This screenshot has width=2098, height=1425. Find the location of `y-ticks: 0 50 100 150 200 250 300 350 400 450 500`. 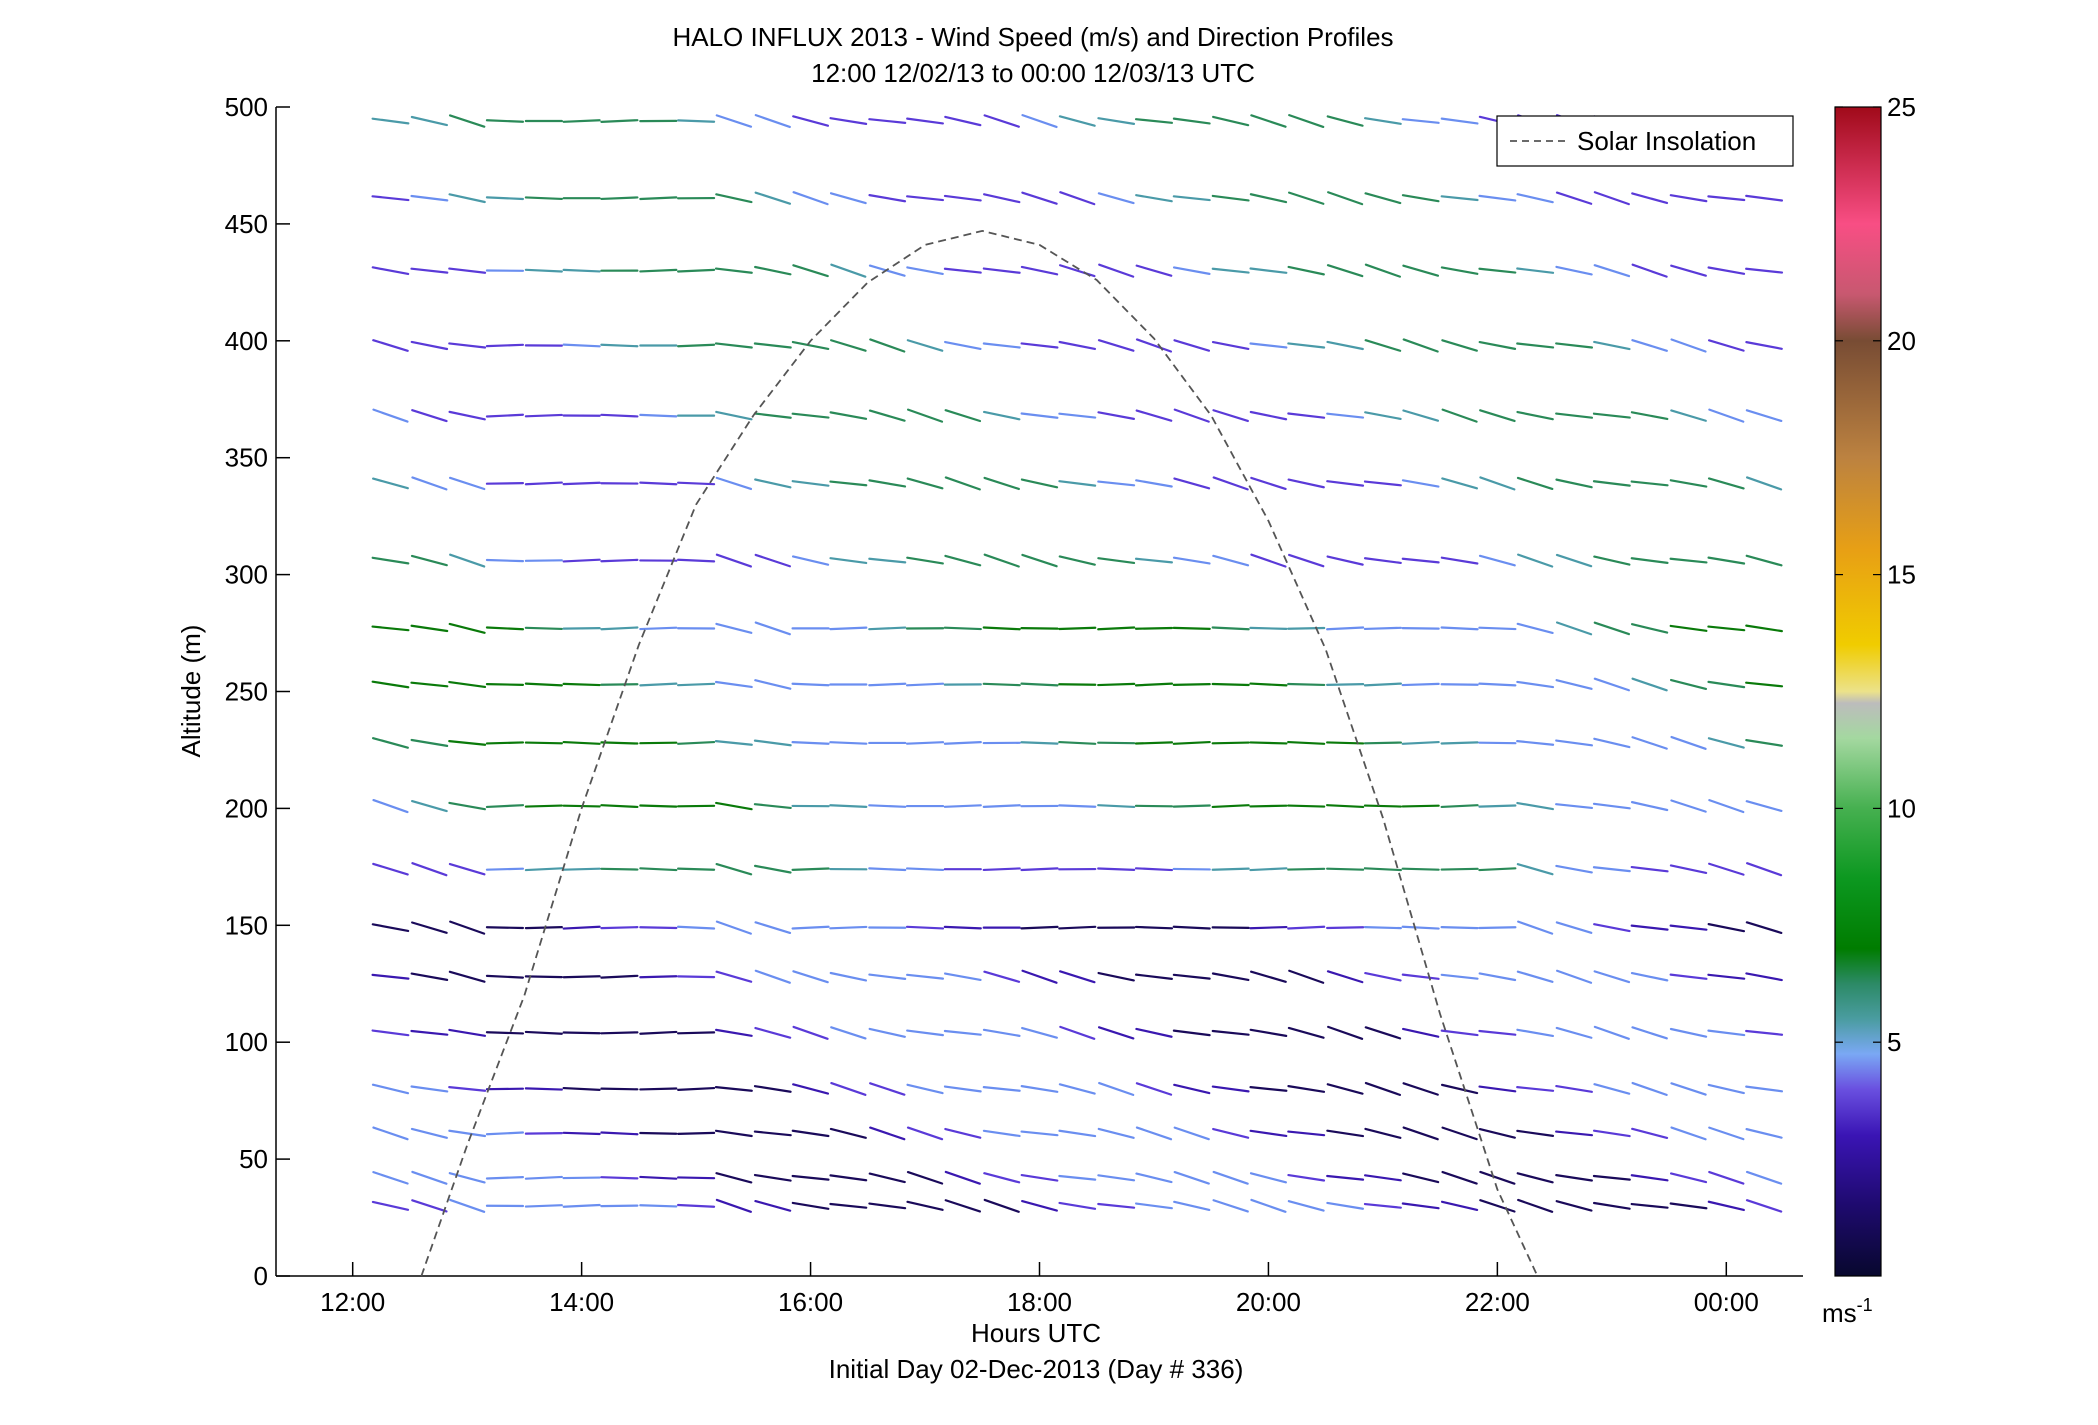

y-ticks: 0 50 100 150 200 250 300 350 400 450 500 is located at coordinates (257, 691).